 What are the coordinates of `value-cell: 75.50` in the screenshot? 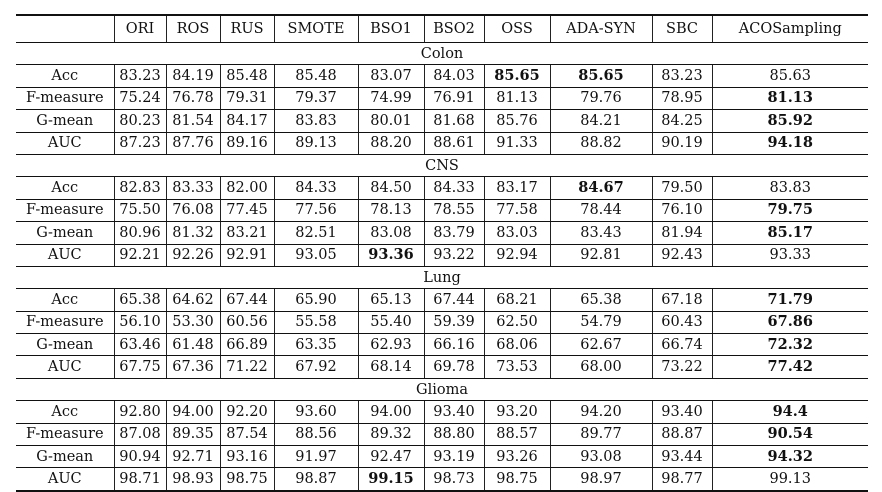 It's located at (139, 211).